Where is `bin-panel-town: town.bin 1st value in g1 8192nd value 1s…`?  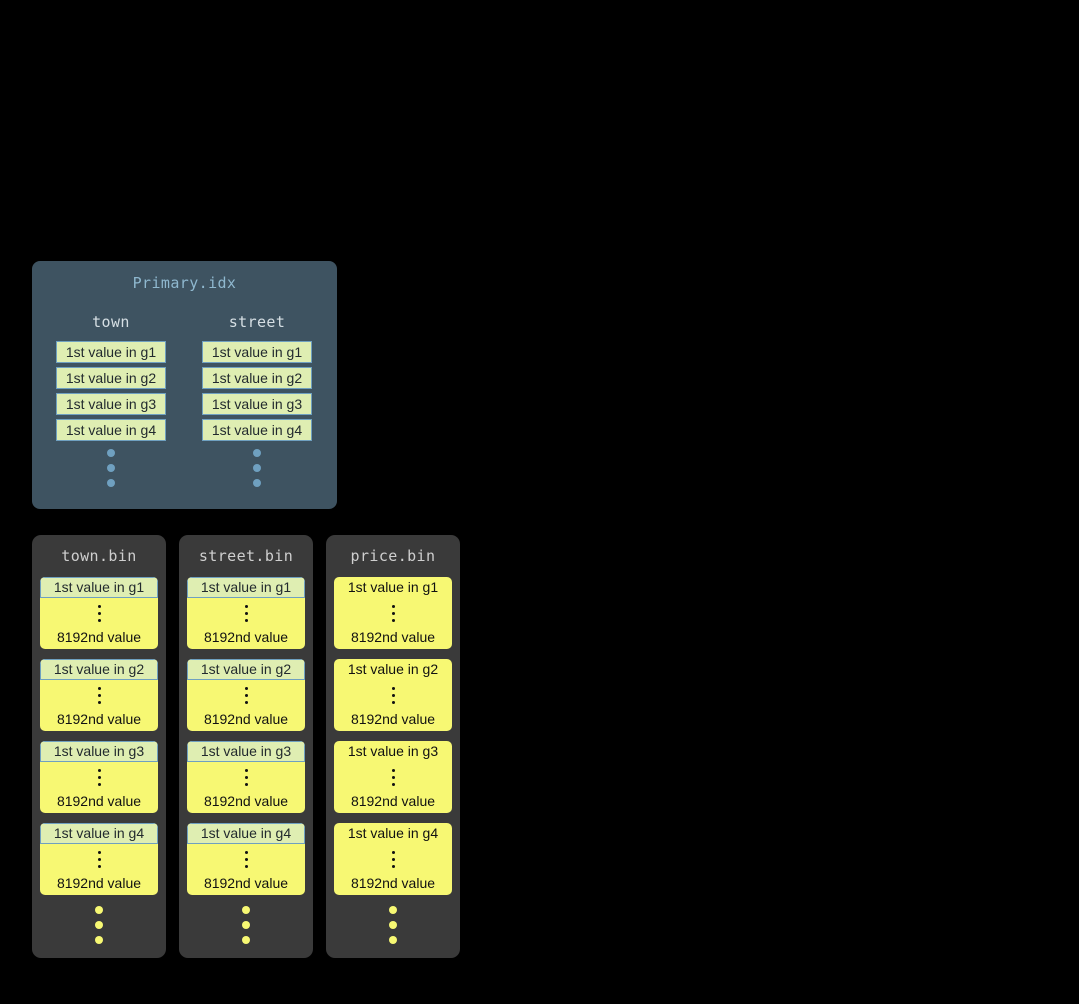 bin-panel-town: town.bin 1st value in g1 8192nd value 1s… is located at coordinates (99, 746).